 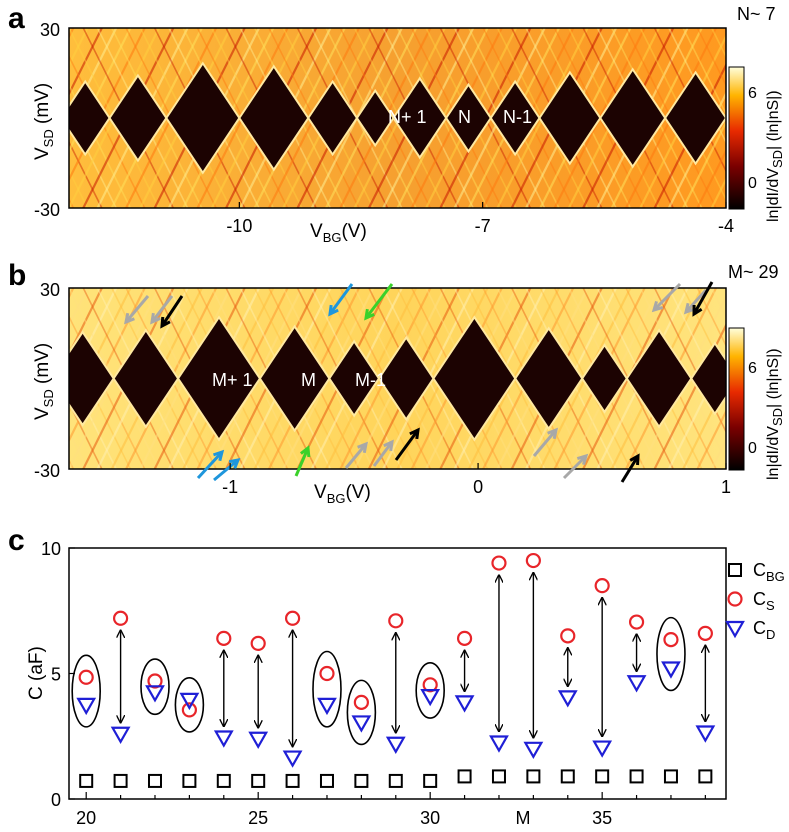 What do you see at coordinates (769, 572) in the screenshot?
I see `legend-label: CBG` at bounding box center [769, 572].